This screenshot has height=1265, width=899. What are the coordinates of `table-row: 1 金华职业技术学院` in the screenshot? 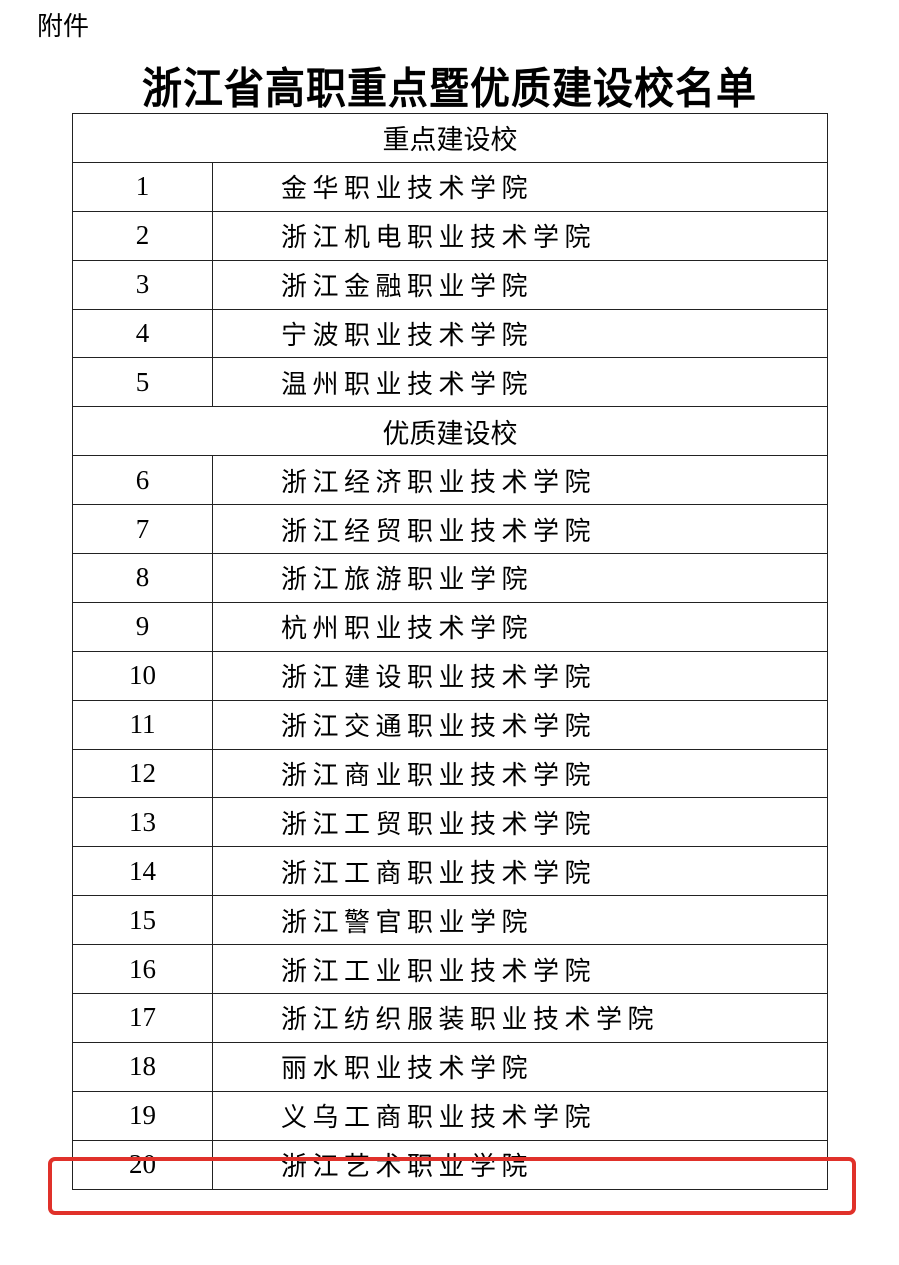 It's located at (450, 186).